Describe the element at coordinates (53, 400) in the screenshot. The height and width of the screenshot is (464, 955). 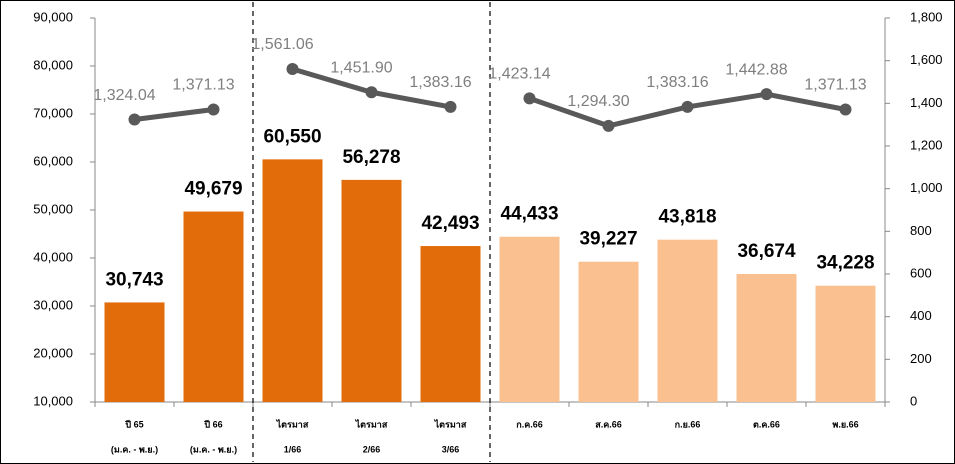
I see `y-tick-label: 10,000` at that location.